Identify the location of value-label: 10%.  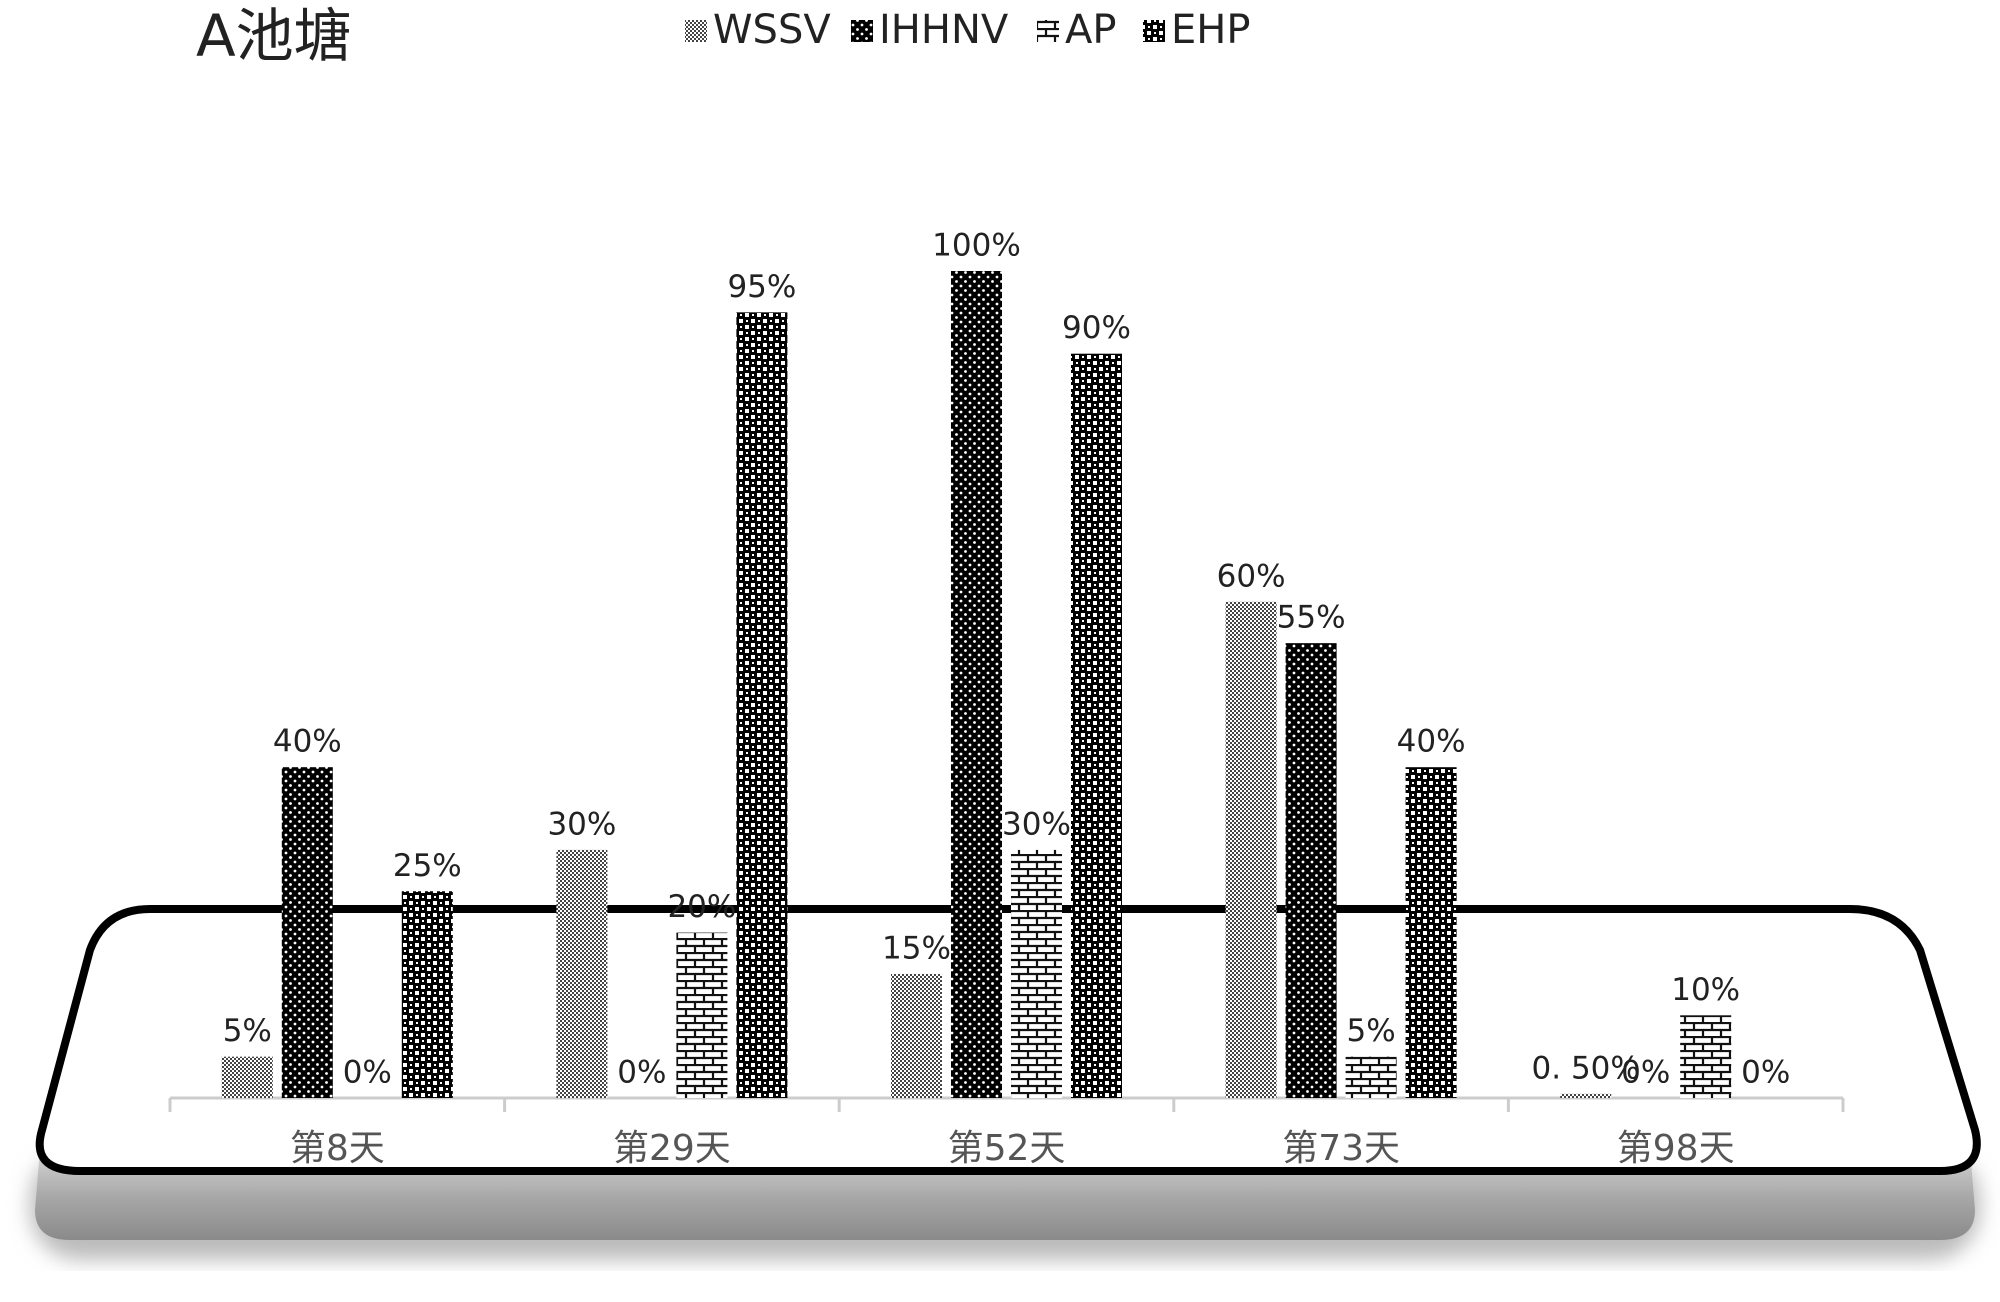
(1705, 990).